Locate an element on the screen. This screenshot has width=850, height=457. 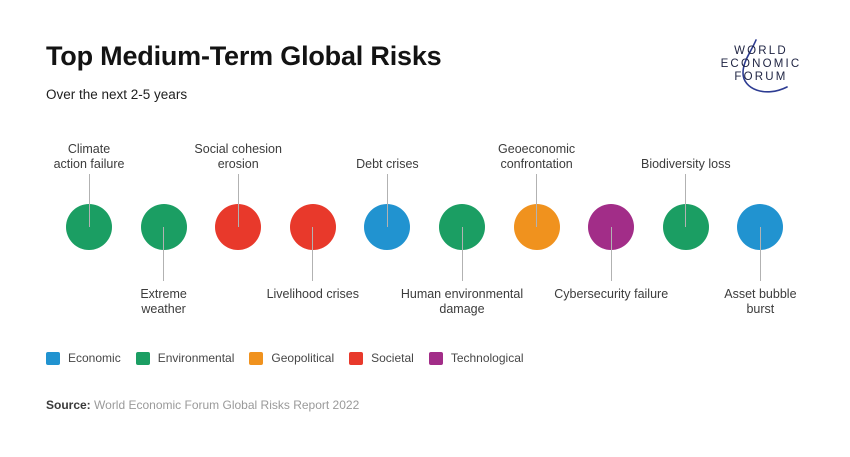
wef-logo: WORLD ECONOMIC FORUM is located at coordinates (761, 75).